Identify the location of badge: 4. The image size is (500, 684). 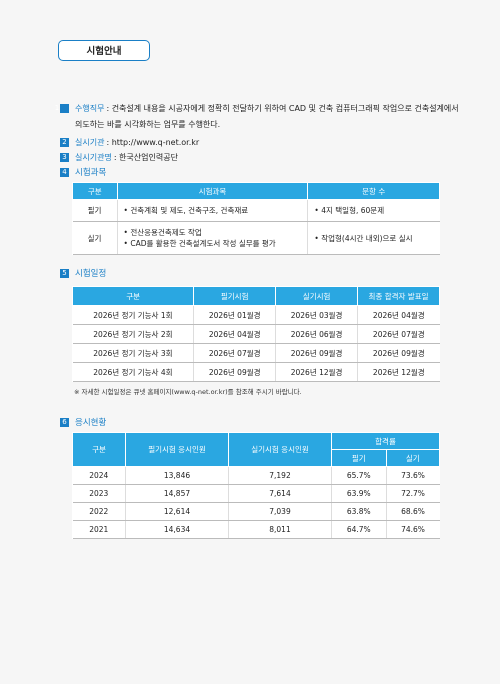
(64, 172).